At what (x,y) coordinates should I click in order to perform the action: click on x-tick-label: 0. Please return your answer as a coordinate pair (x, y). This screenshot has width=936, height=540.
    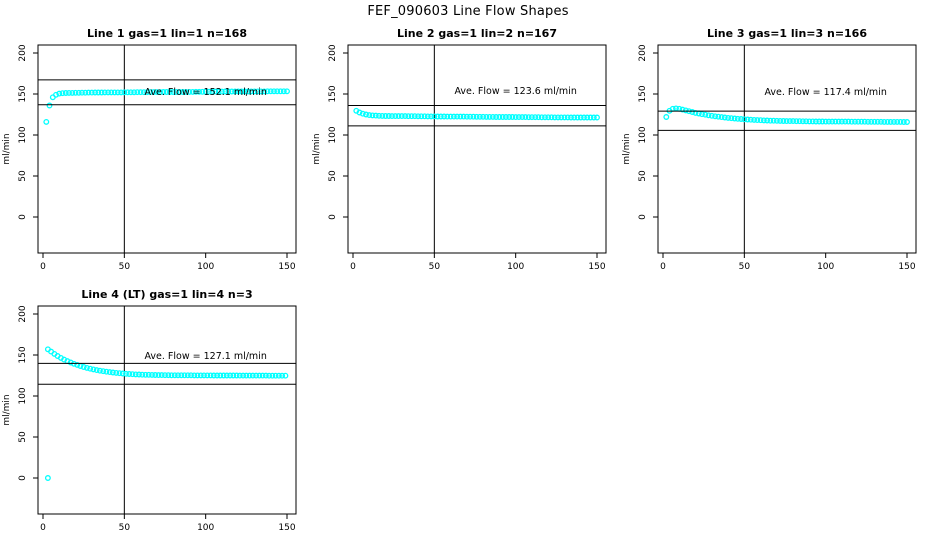
    Looking at the image, I should click on (663, 267).